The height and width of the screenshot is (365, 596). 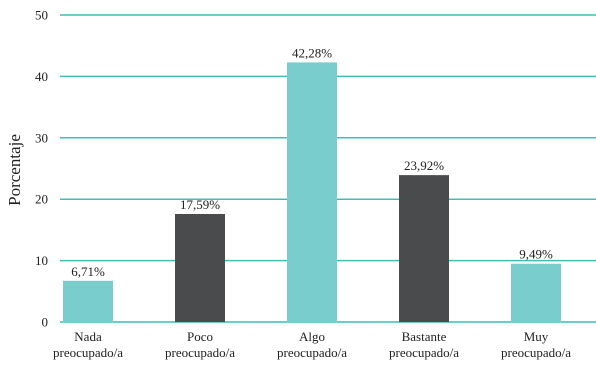 I want to click on category-label: Nada, so click(x=88, y=336).